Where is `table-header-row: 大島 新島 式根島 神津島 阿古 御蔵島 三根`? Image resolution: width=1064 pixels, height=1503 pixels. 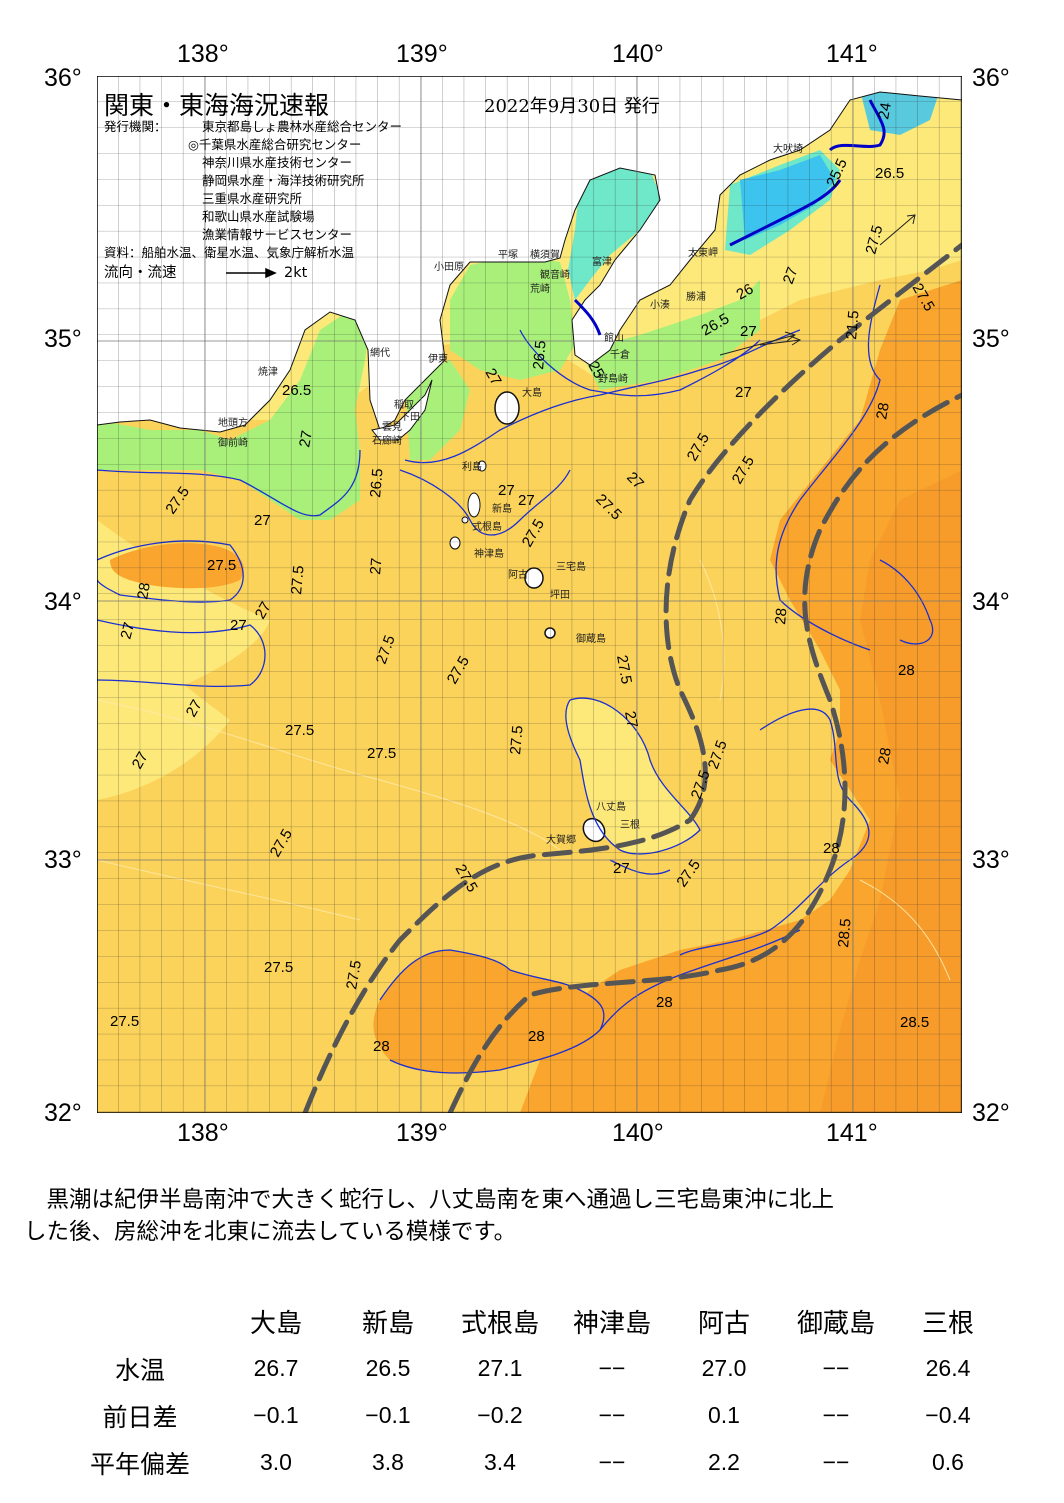 table-header-row: 大島 新島 式根島 神津島 阿古 御蔵島 三根 is located at coordinates (532, 1321).